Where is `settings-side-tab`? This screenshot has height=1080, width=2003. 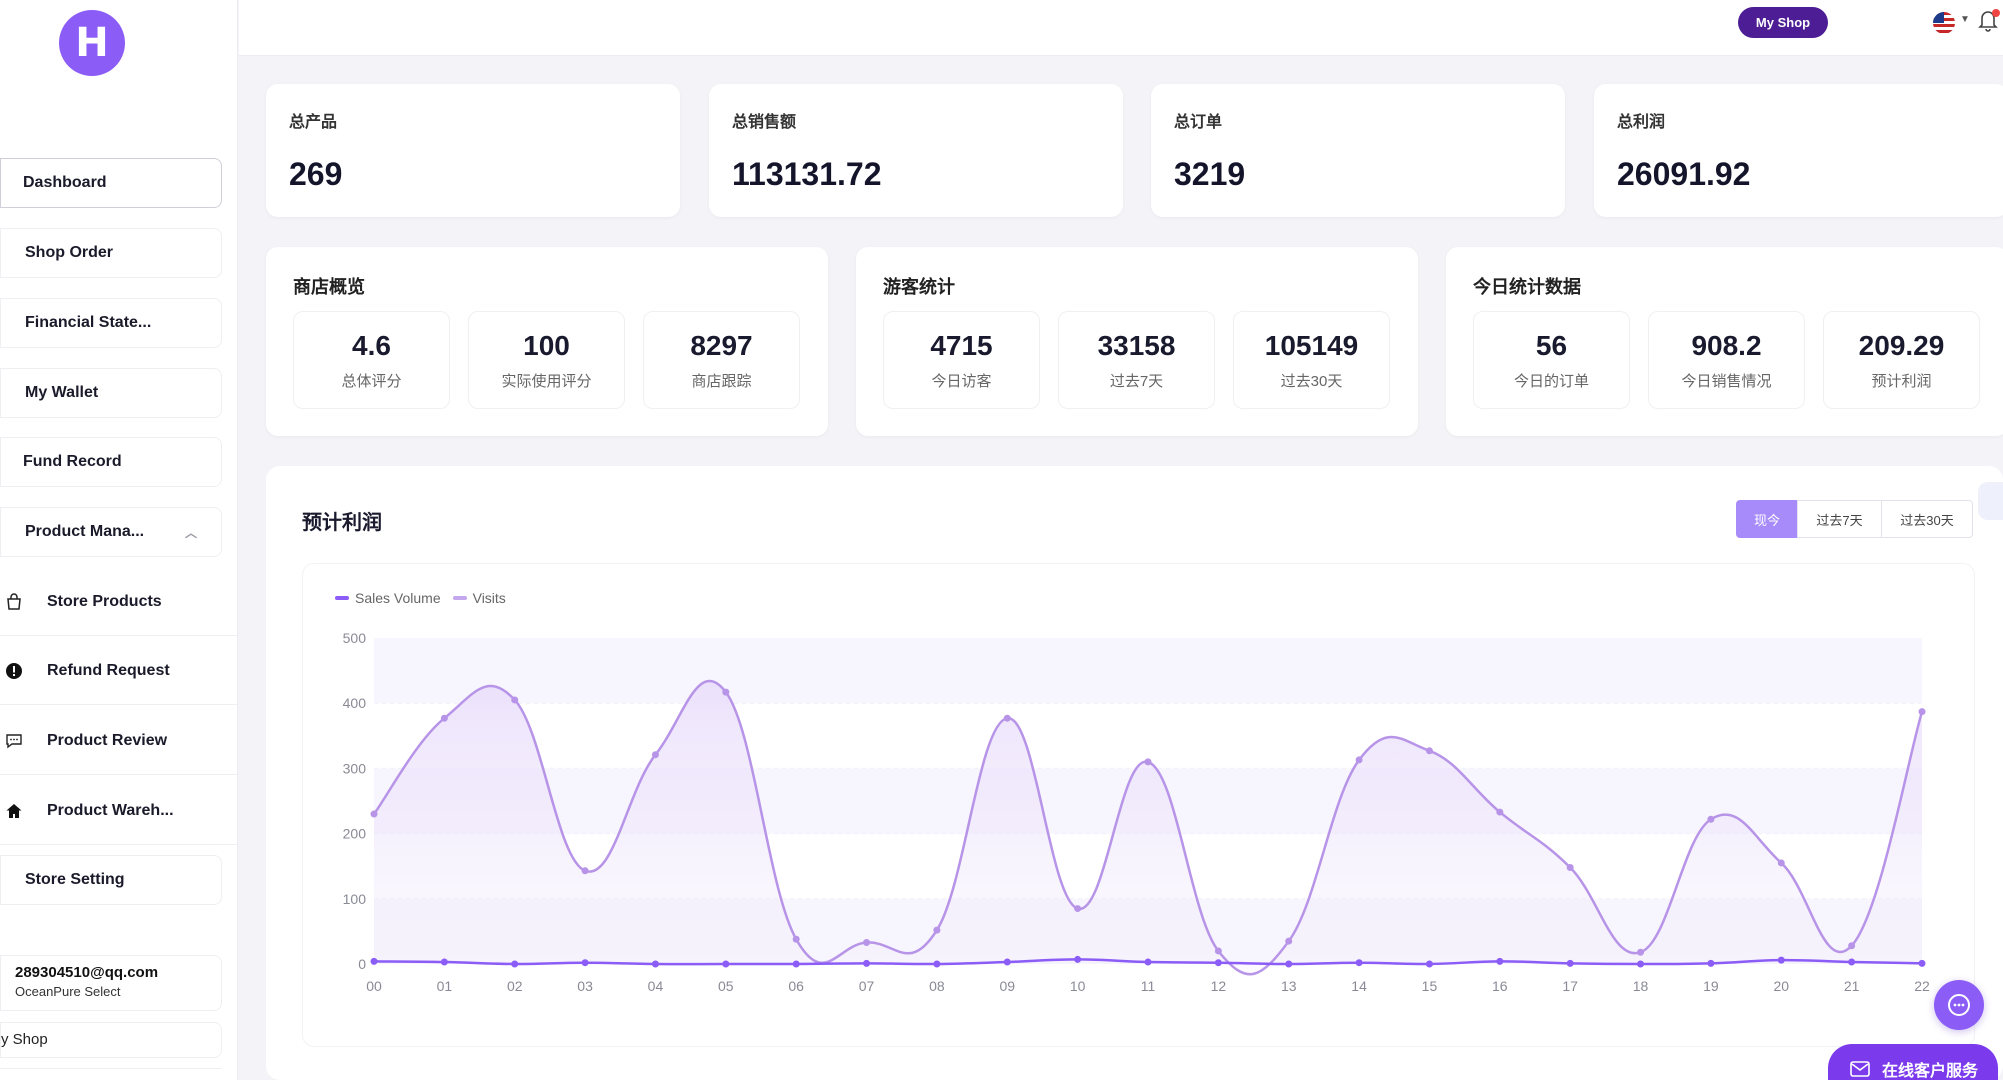
settings-side-tab is located at coordinates (1990, 501).